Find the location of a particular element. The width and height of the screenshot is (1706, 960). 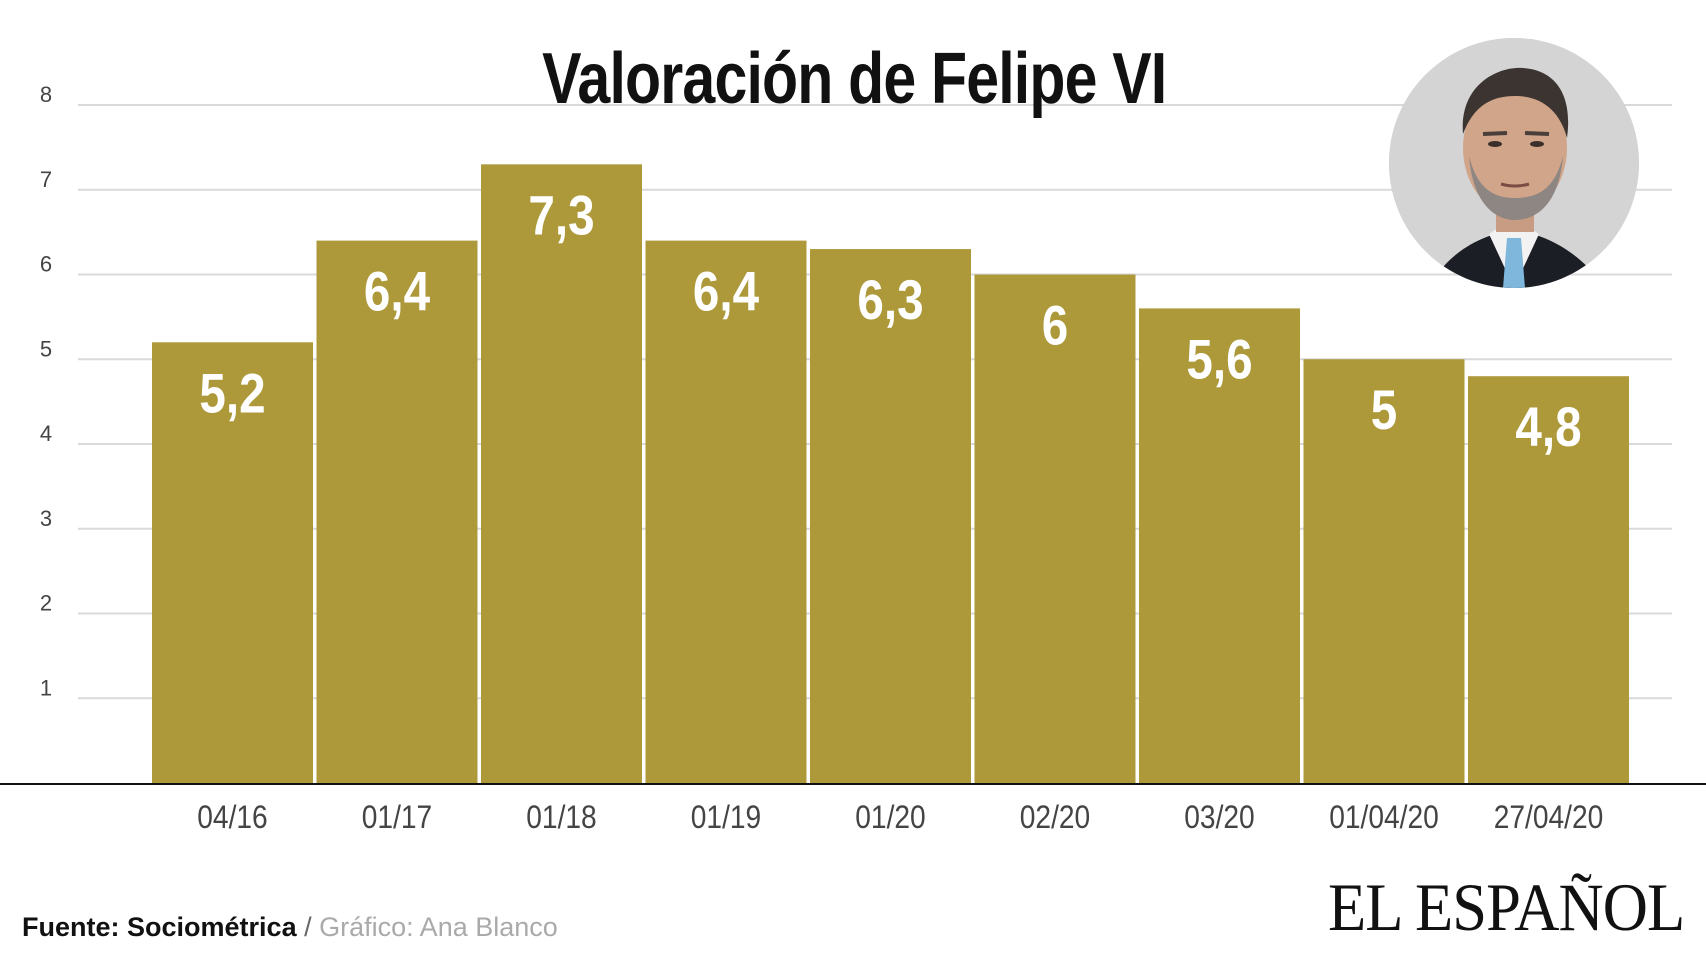

bar-value-label: 5,6 is located at coordinates (1219, 360).